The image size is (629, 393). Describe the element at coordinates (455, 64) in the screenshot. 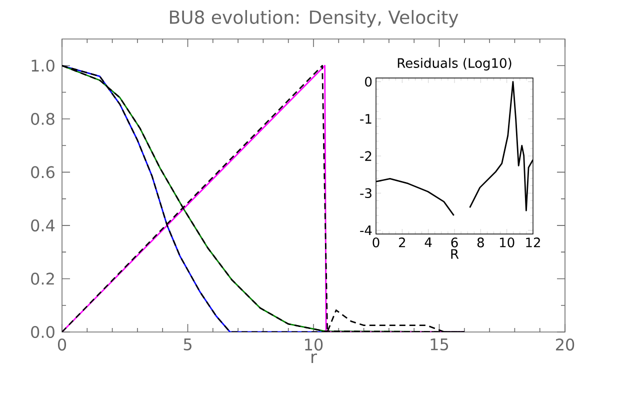

I see `chart-title: Residuals (Log10)` at that location.